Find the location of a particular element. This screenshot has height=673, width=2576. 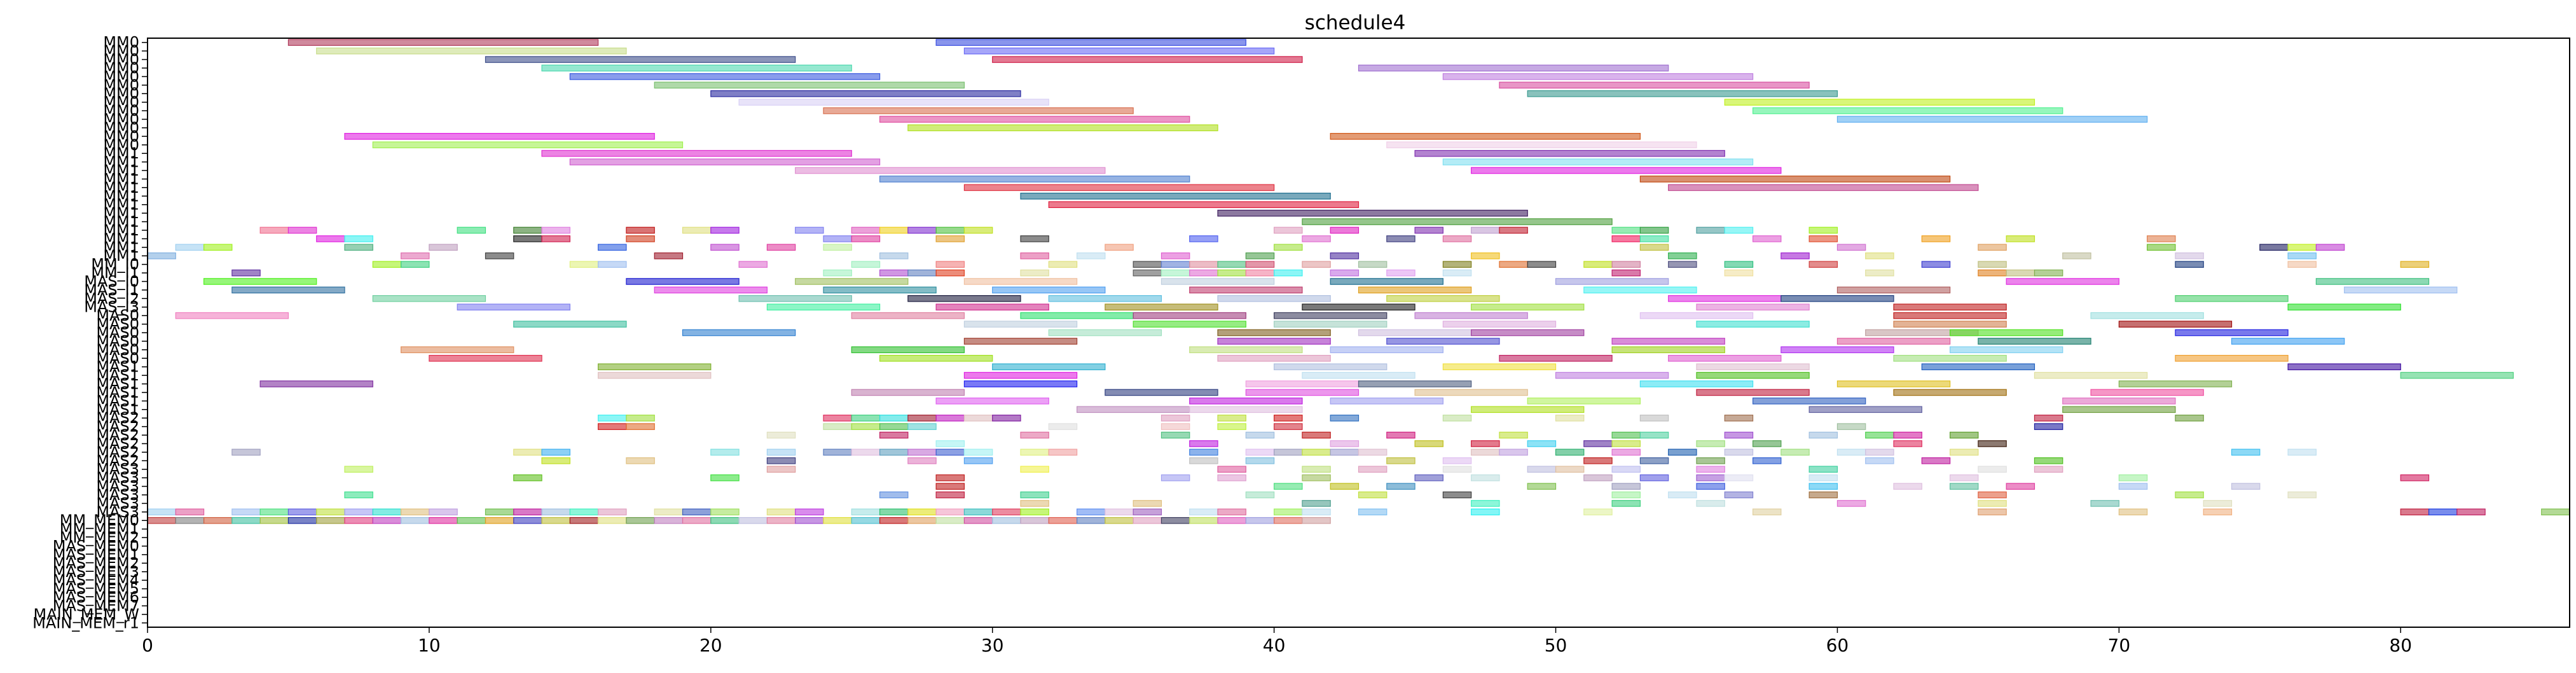

y-tick-label: MM_I0 is located at coordinates (115, 265).